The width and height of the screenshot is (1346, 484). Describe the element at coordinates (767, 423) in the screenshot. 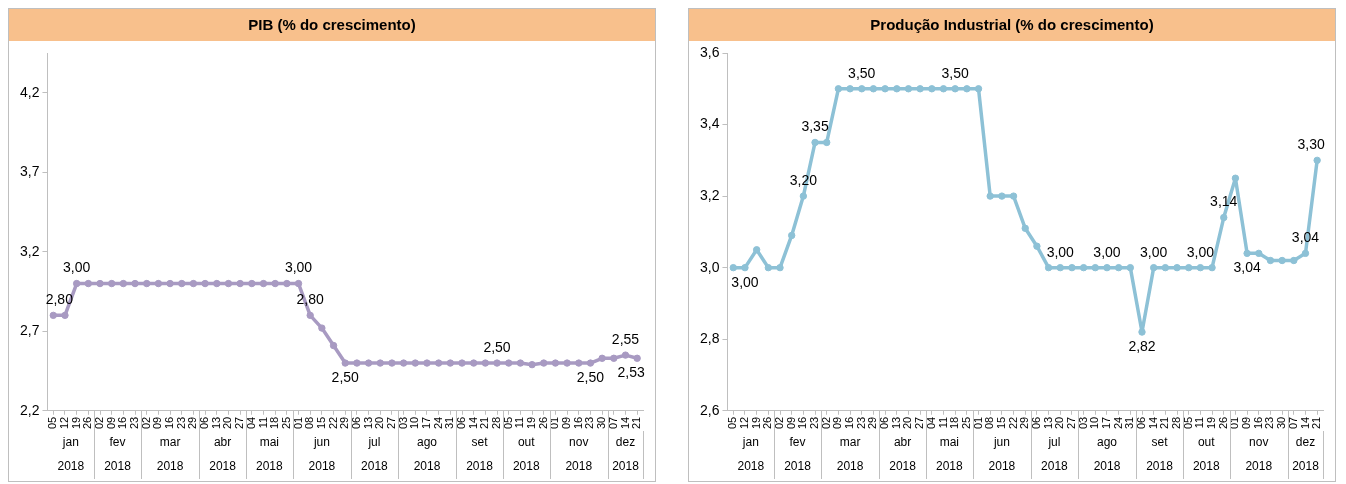

I see `x-tick-label: 26` at that location.